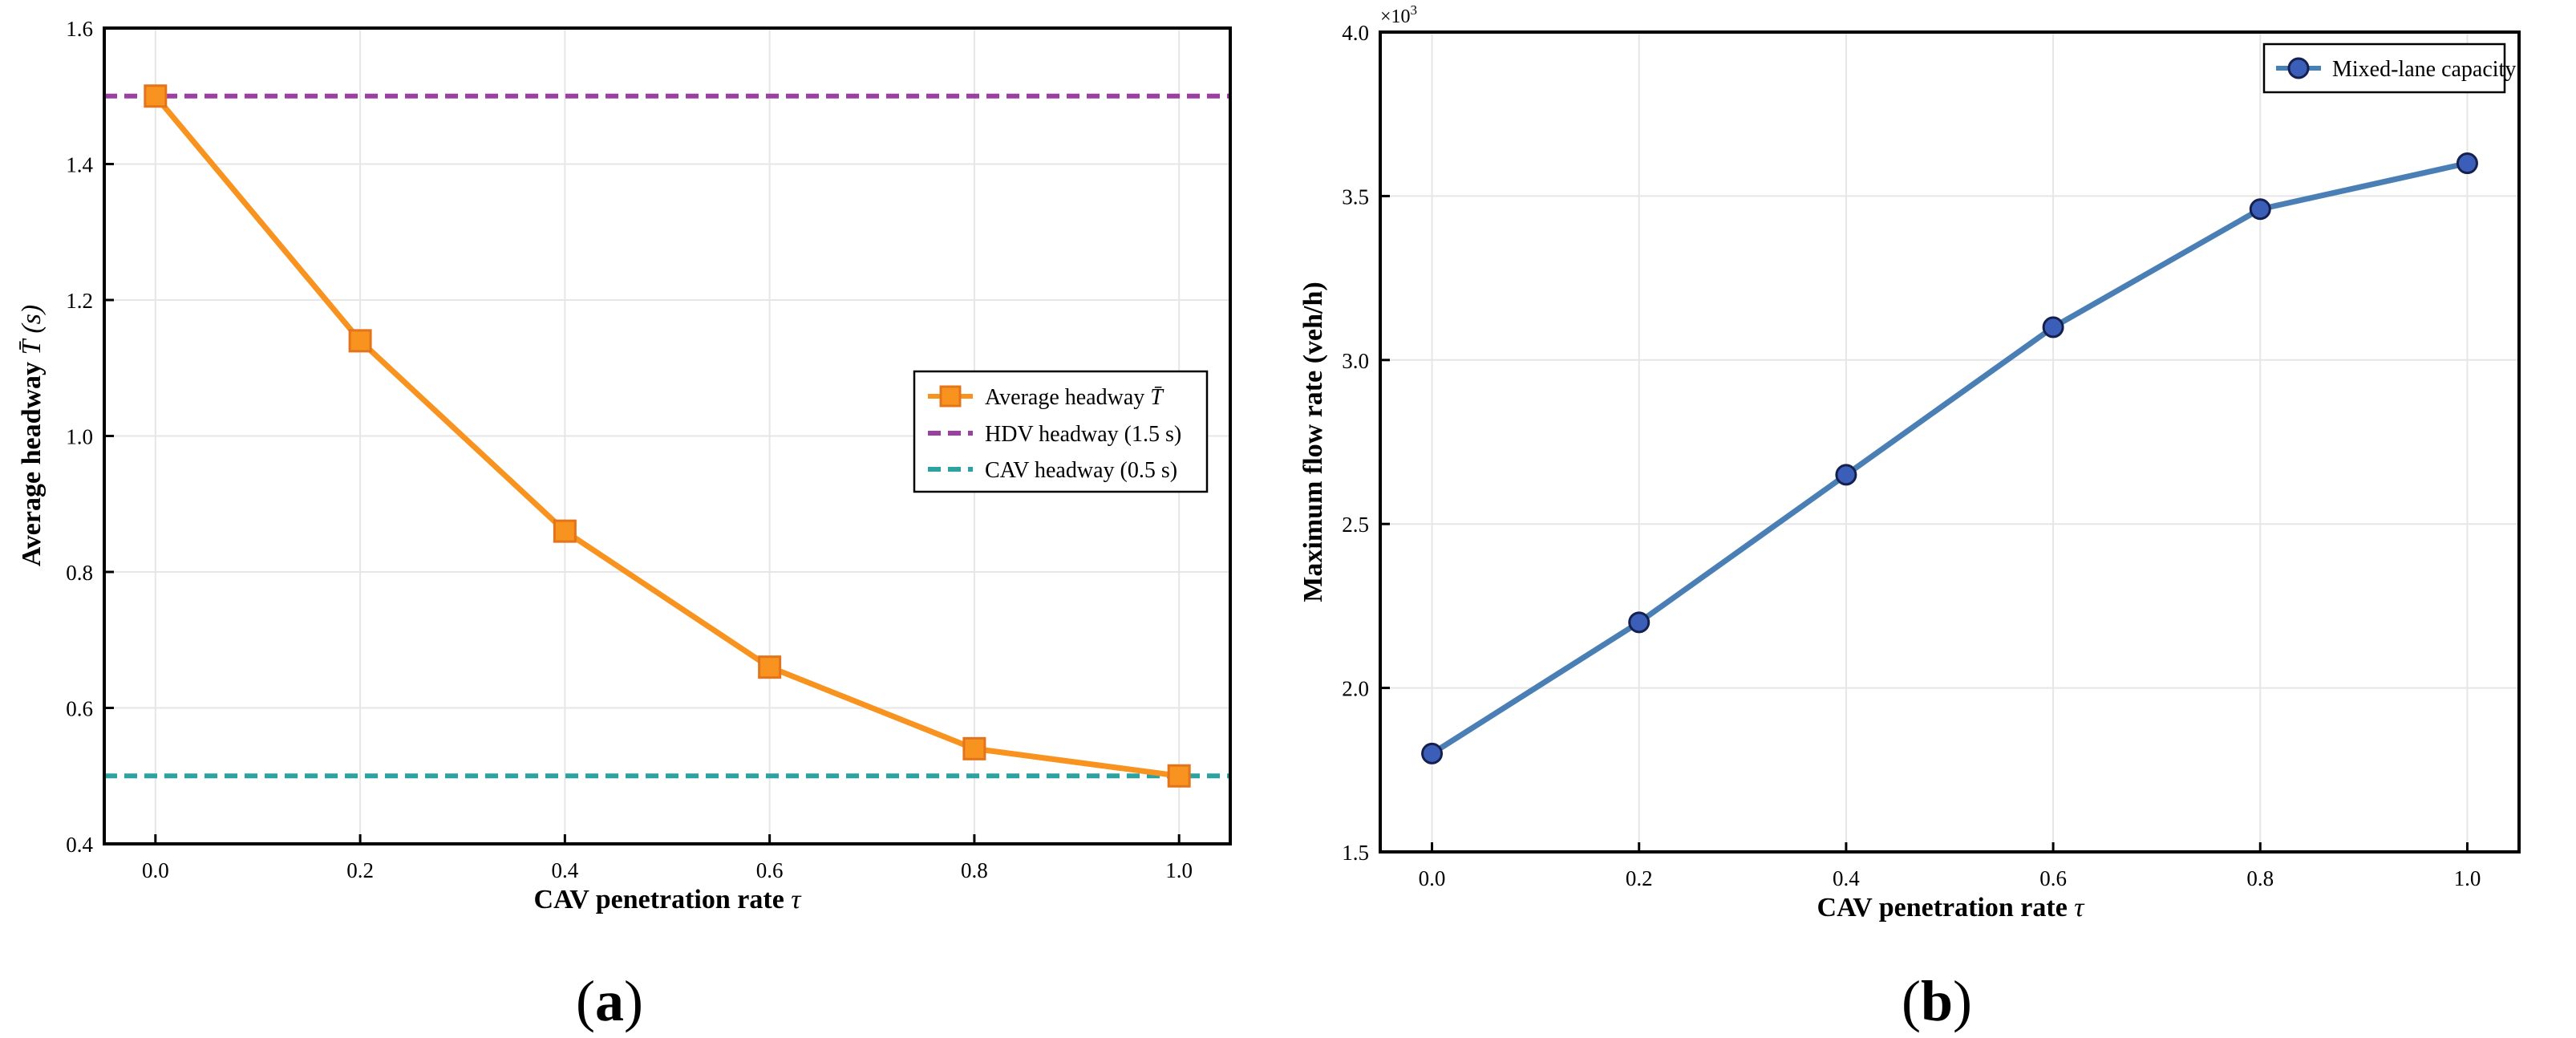 This screenshot has width=2576, height=1038. What do you see at coordinates (950, 396) in the screenshot?
I see `legend-a-marker-average` at bounding box center [950, 396].